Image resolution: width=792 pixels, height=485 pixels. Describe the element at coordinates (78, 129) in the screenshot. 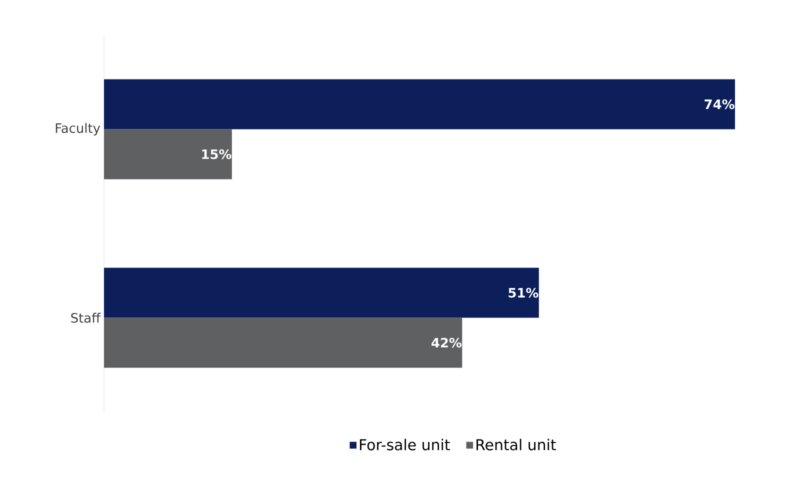

I see `y-tick-label: Faculty` at that location.